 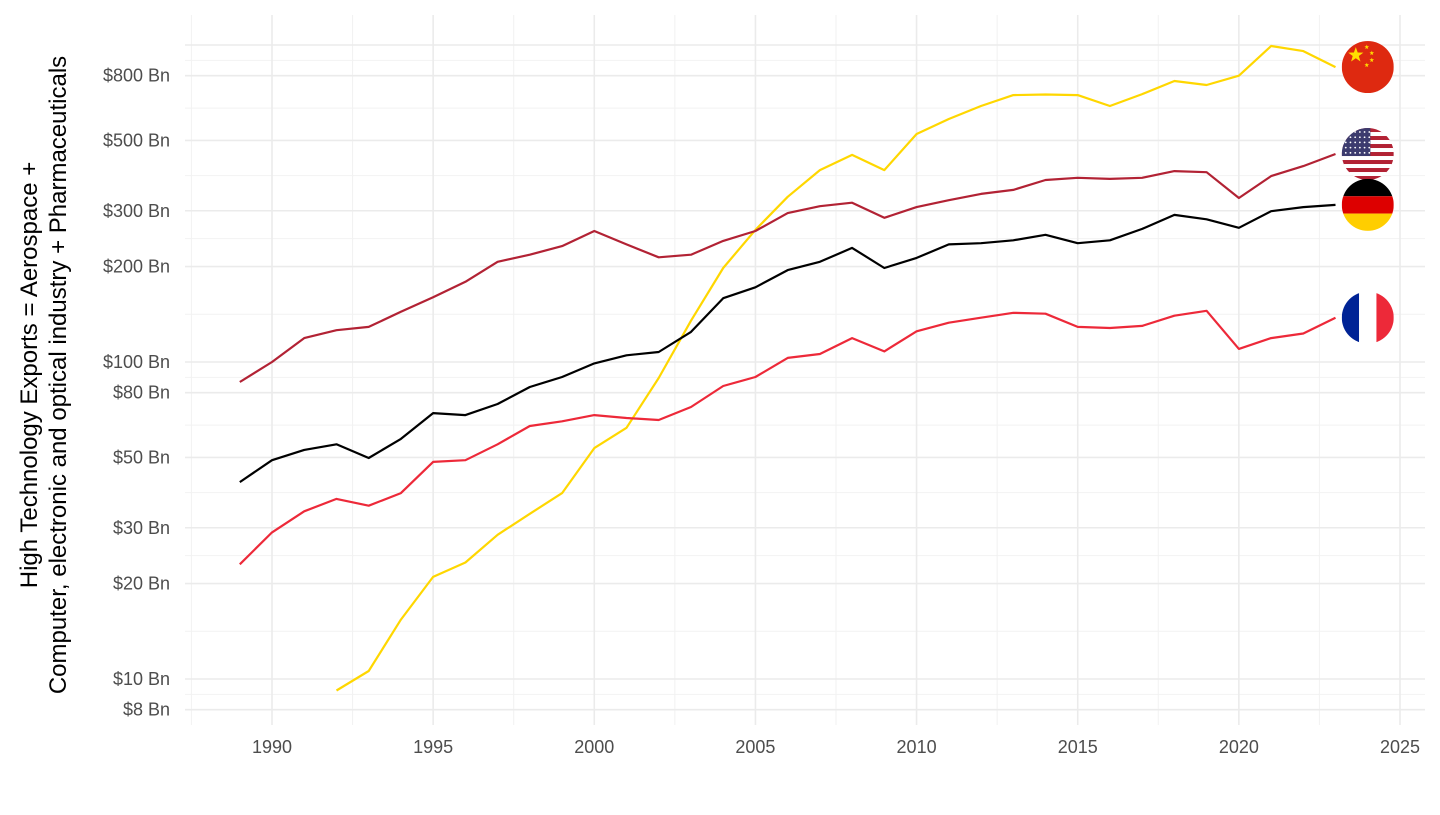 What do you see at coordinates (136, 140) in the screenshot?
I see `y-tick-label: $500 Bn` at bounding box center [136, 140].